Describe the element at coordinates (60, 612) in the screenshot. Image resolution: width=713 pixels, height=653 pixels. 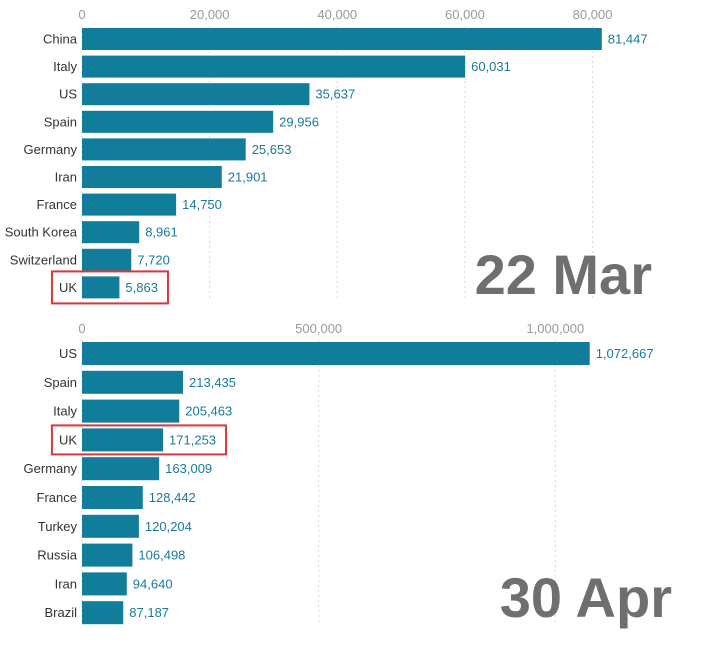
I see `category-label: Brazil` at that location.